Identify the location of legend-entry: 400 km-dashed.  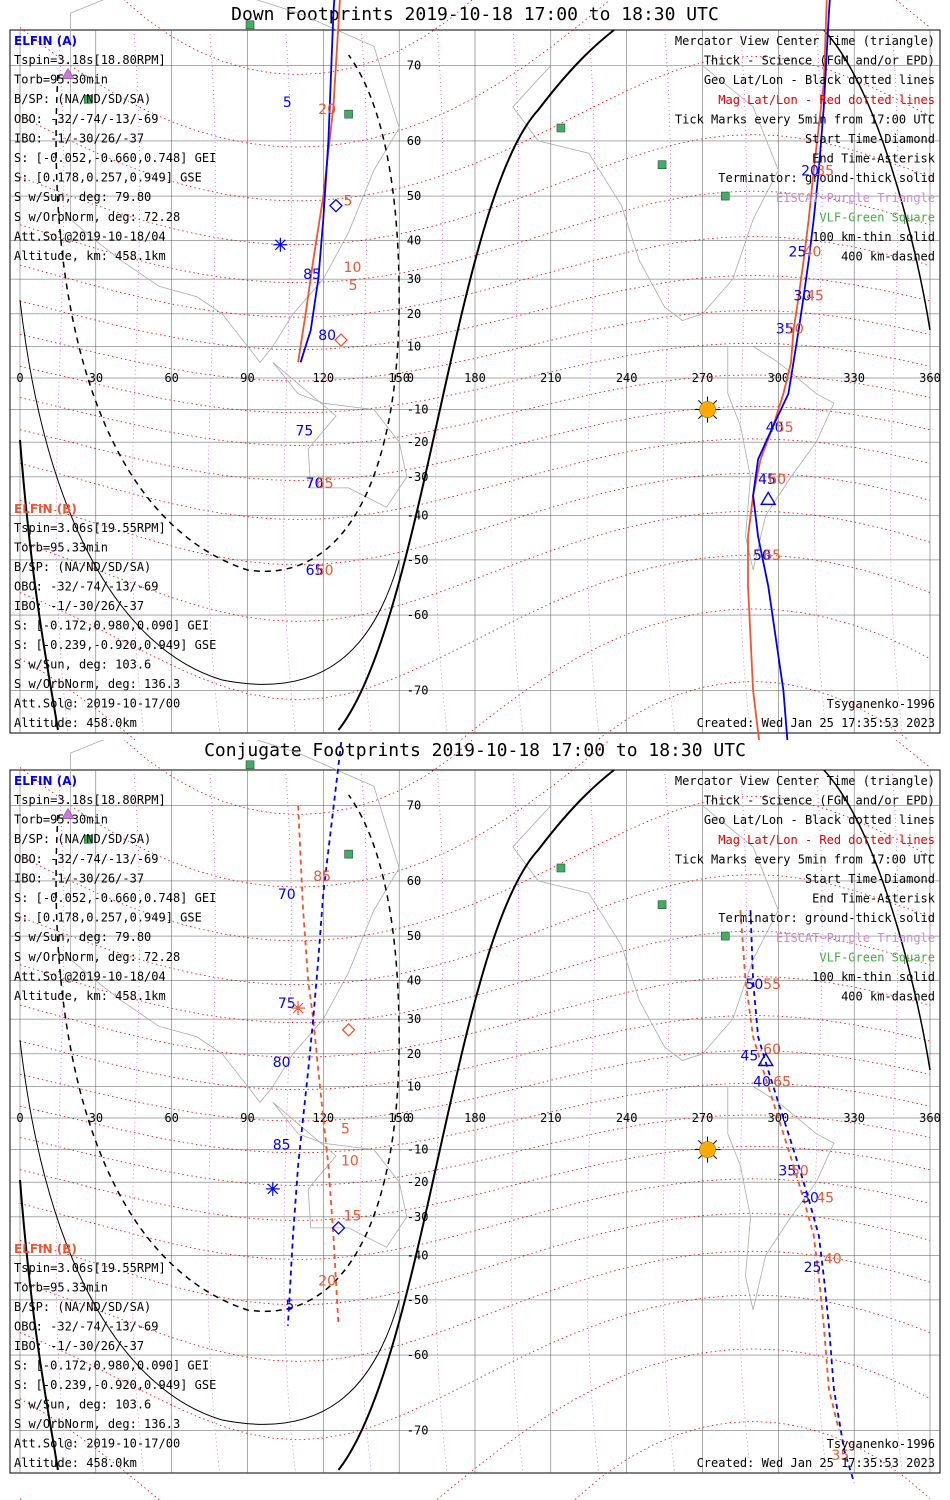
(888, 257).